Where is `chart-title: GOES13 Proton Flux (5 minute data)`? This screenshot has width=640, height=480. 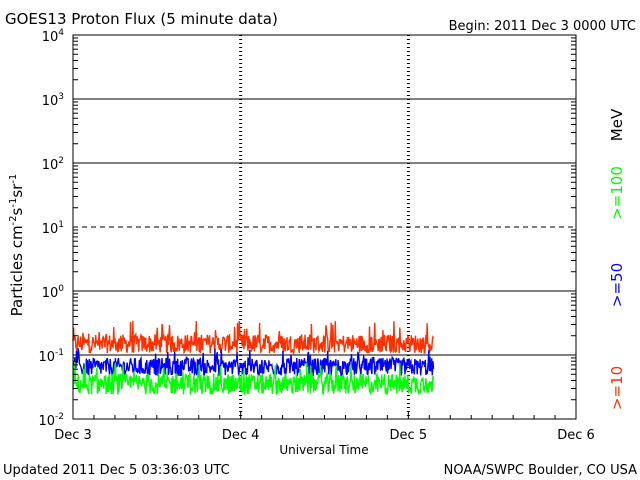
chart-title: GOES13 Proton Flux (5 minute data) is located at coordinates (141, 19).